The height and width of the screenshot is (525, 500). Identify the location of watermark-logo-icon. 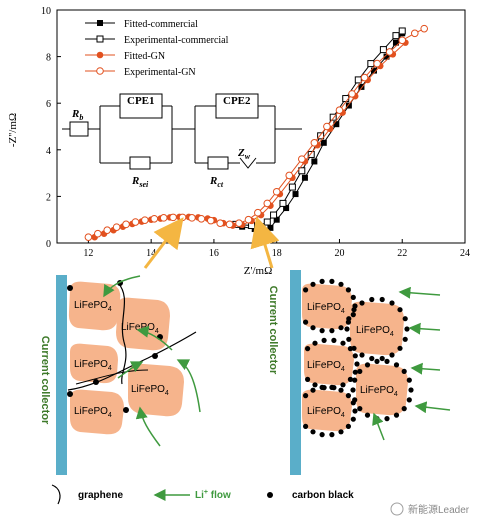
(397, 509).